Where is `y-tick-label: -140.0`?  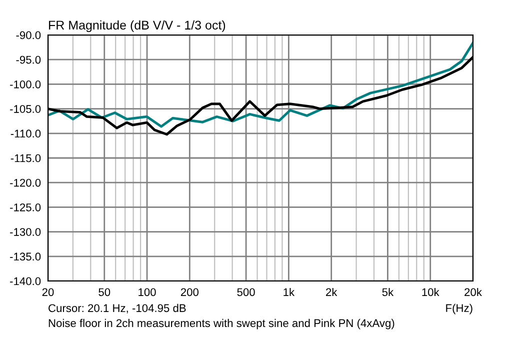
y-tick-label: -140.0 is located at coordinates (25, 281).